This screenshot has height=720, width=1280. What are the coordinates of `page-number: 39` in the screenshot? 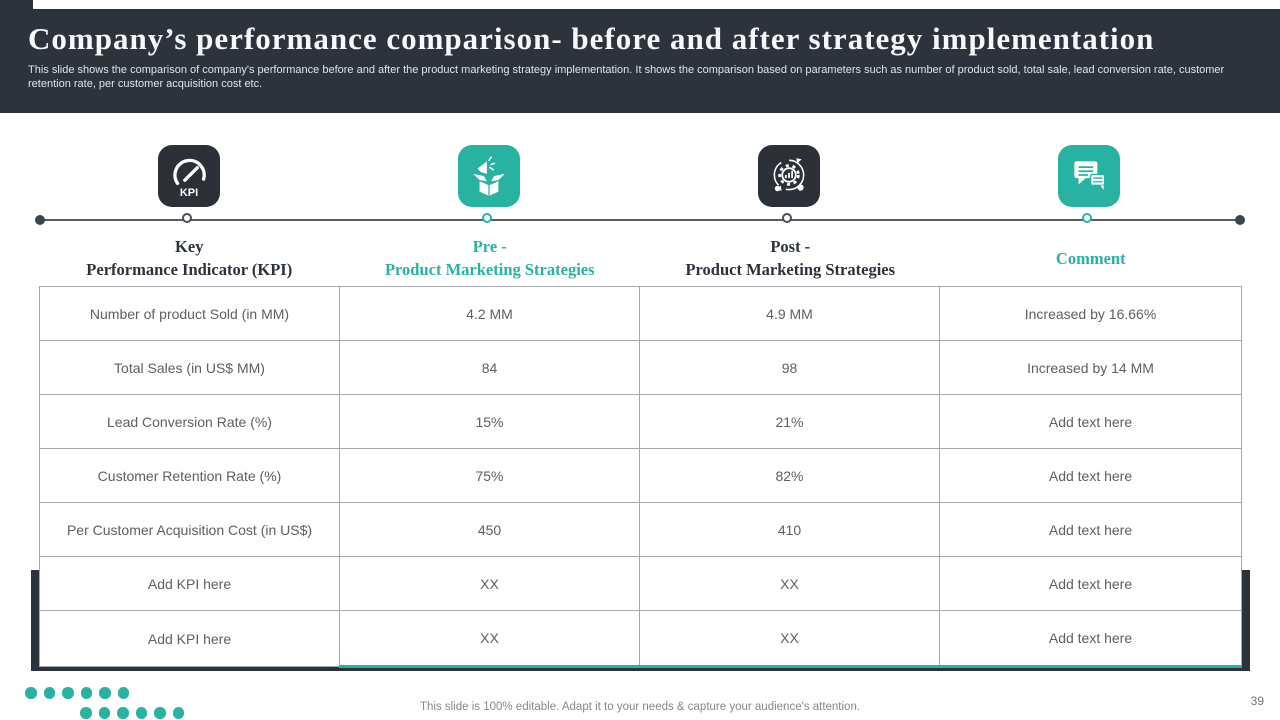 It's located at (1257, 701).